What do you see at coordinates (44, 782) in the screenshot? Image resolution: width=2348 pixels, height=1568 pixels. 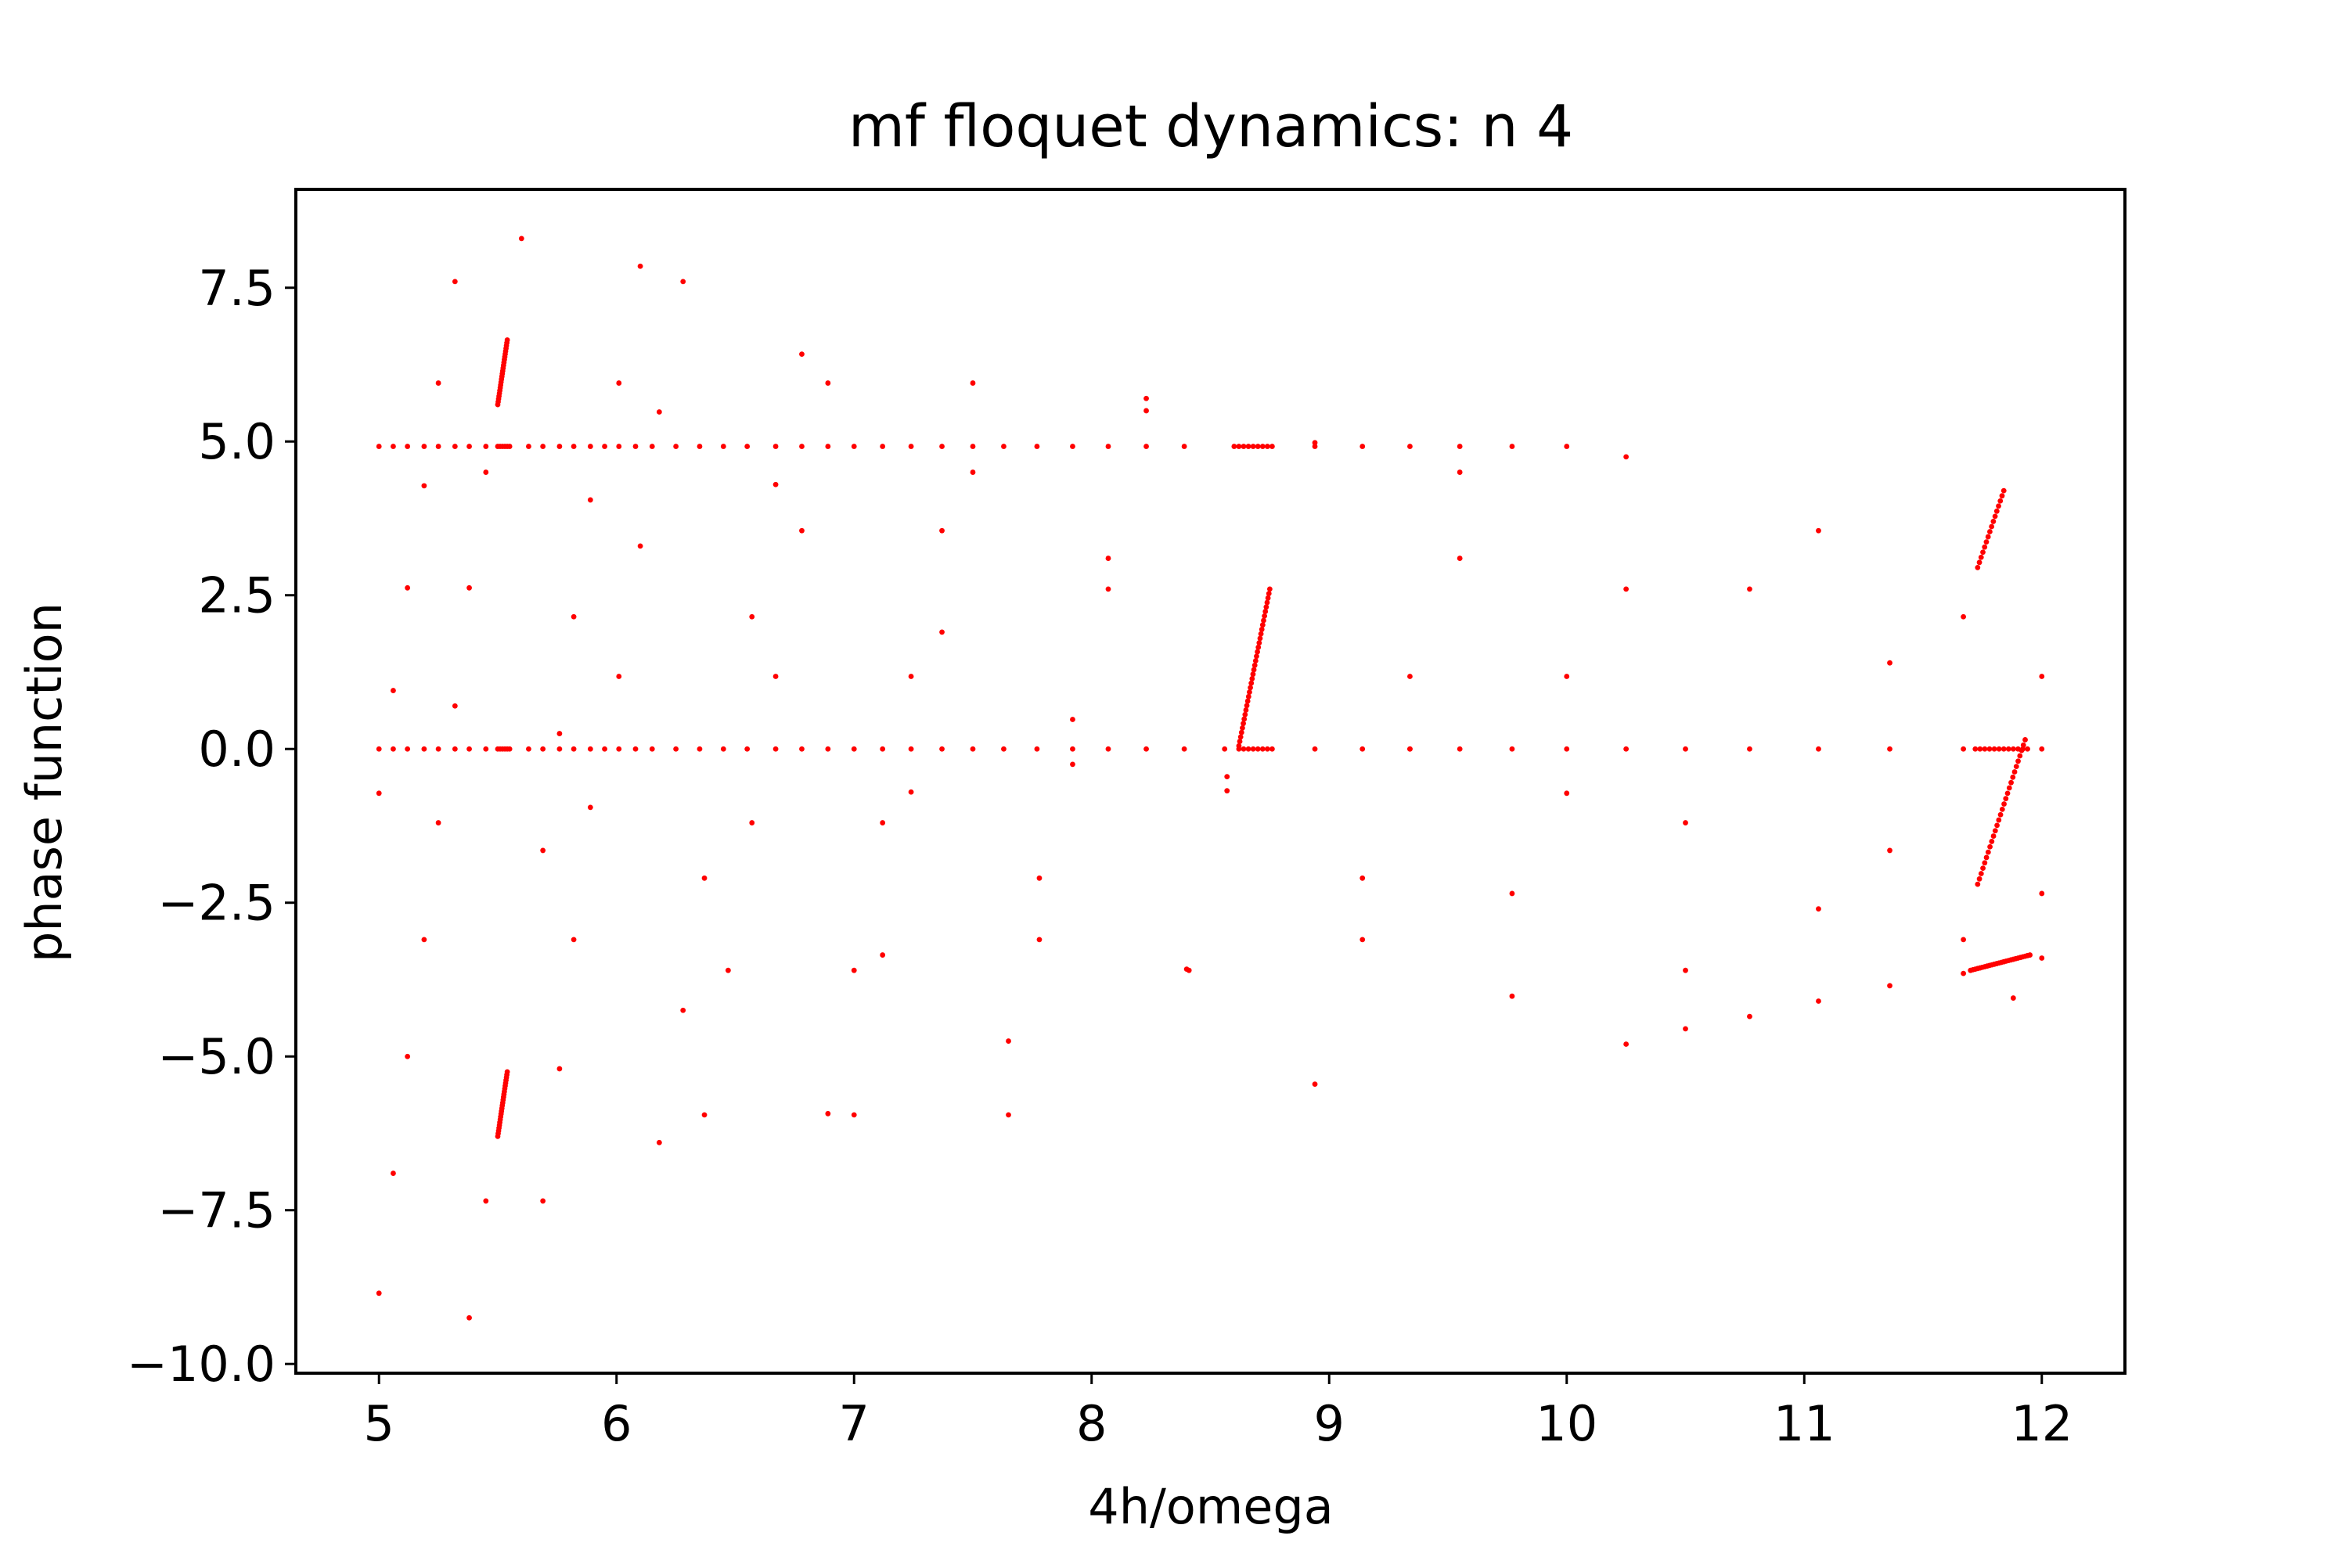 I see `y-axis-label: phase function` at bounding box center [44, 782].